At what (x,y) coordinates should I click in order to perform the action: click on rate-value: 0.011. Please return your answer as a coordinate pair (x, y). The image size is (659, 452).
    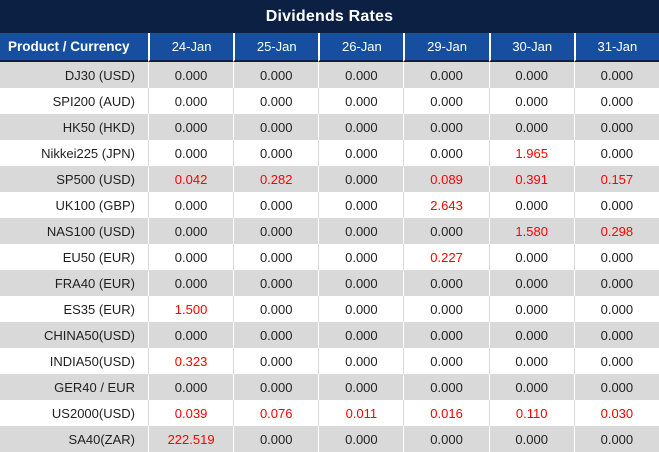
    Looking at the image, I should click on (361, 413).